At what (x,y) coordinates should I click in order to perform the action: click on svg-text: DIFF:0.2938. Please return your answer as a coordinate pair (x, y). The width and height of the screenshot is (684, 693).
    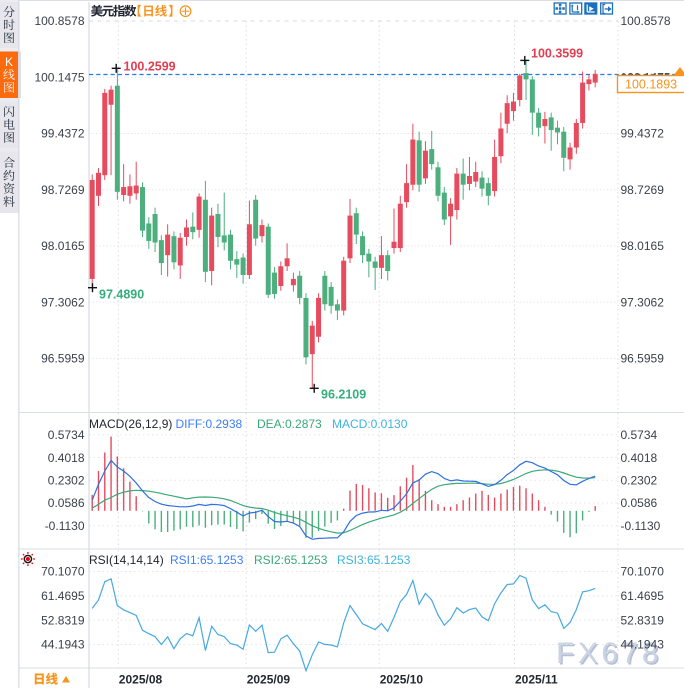
    Looking at the image, I should click on (209, 424).